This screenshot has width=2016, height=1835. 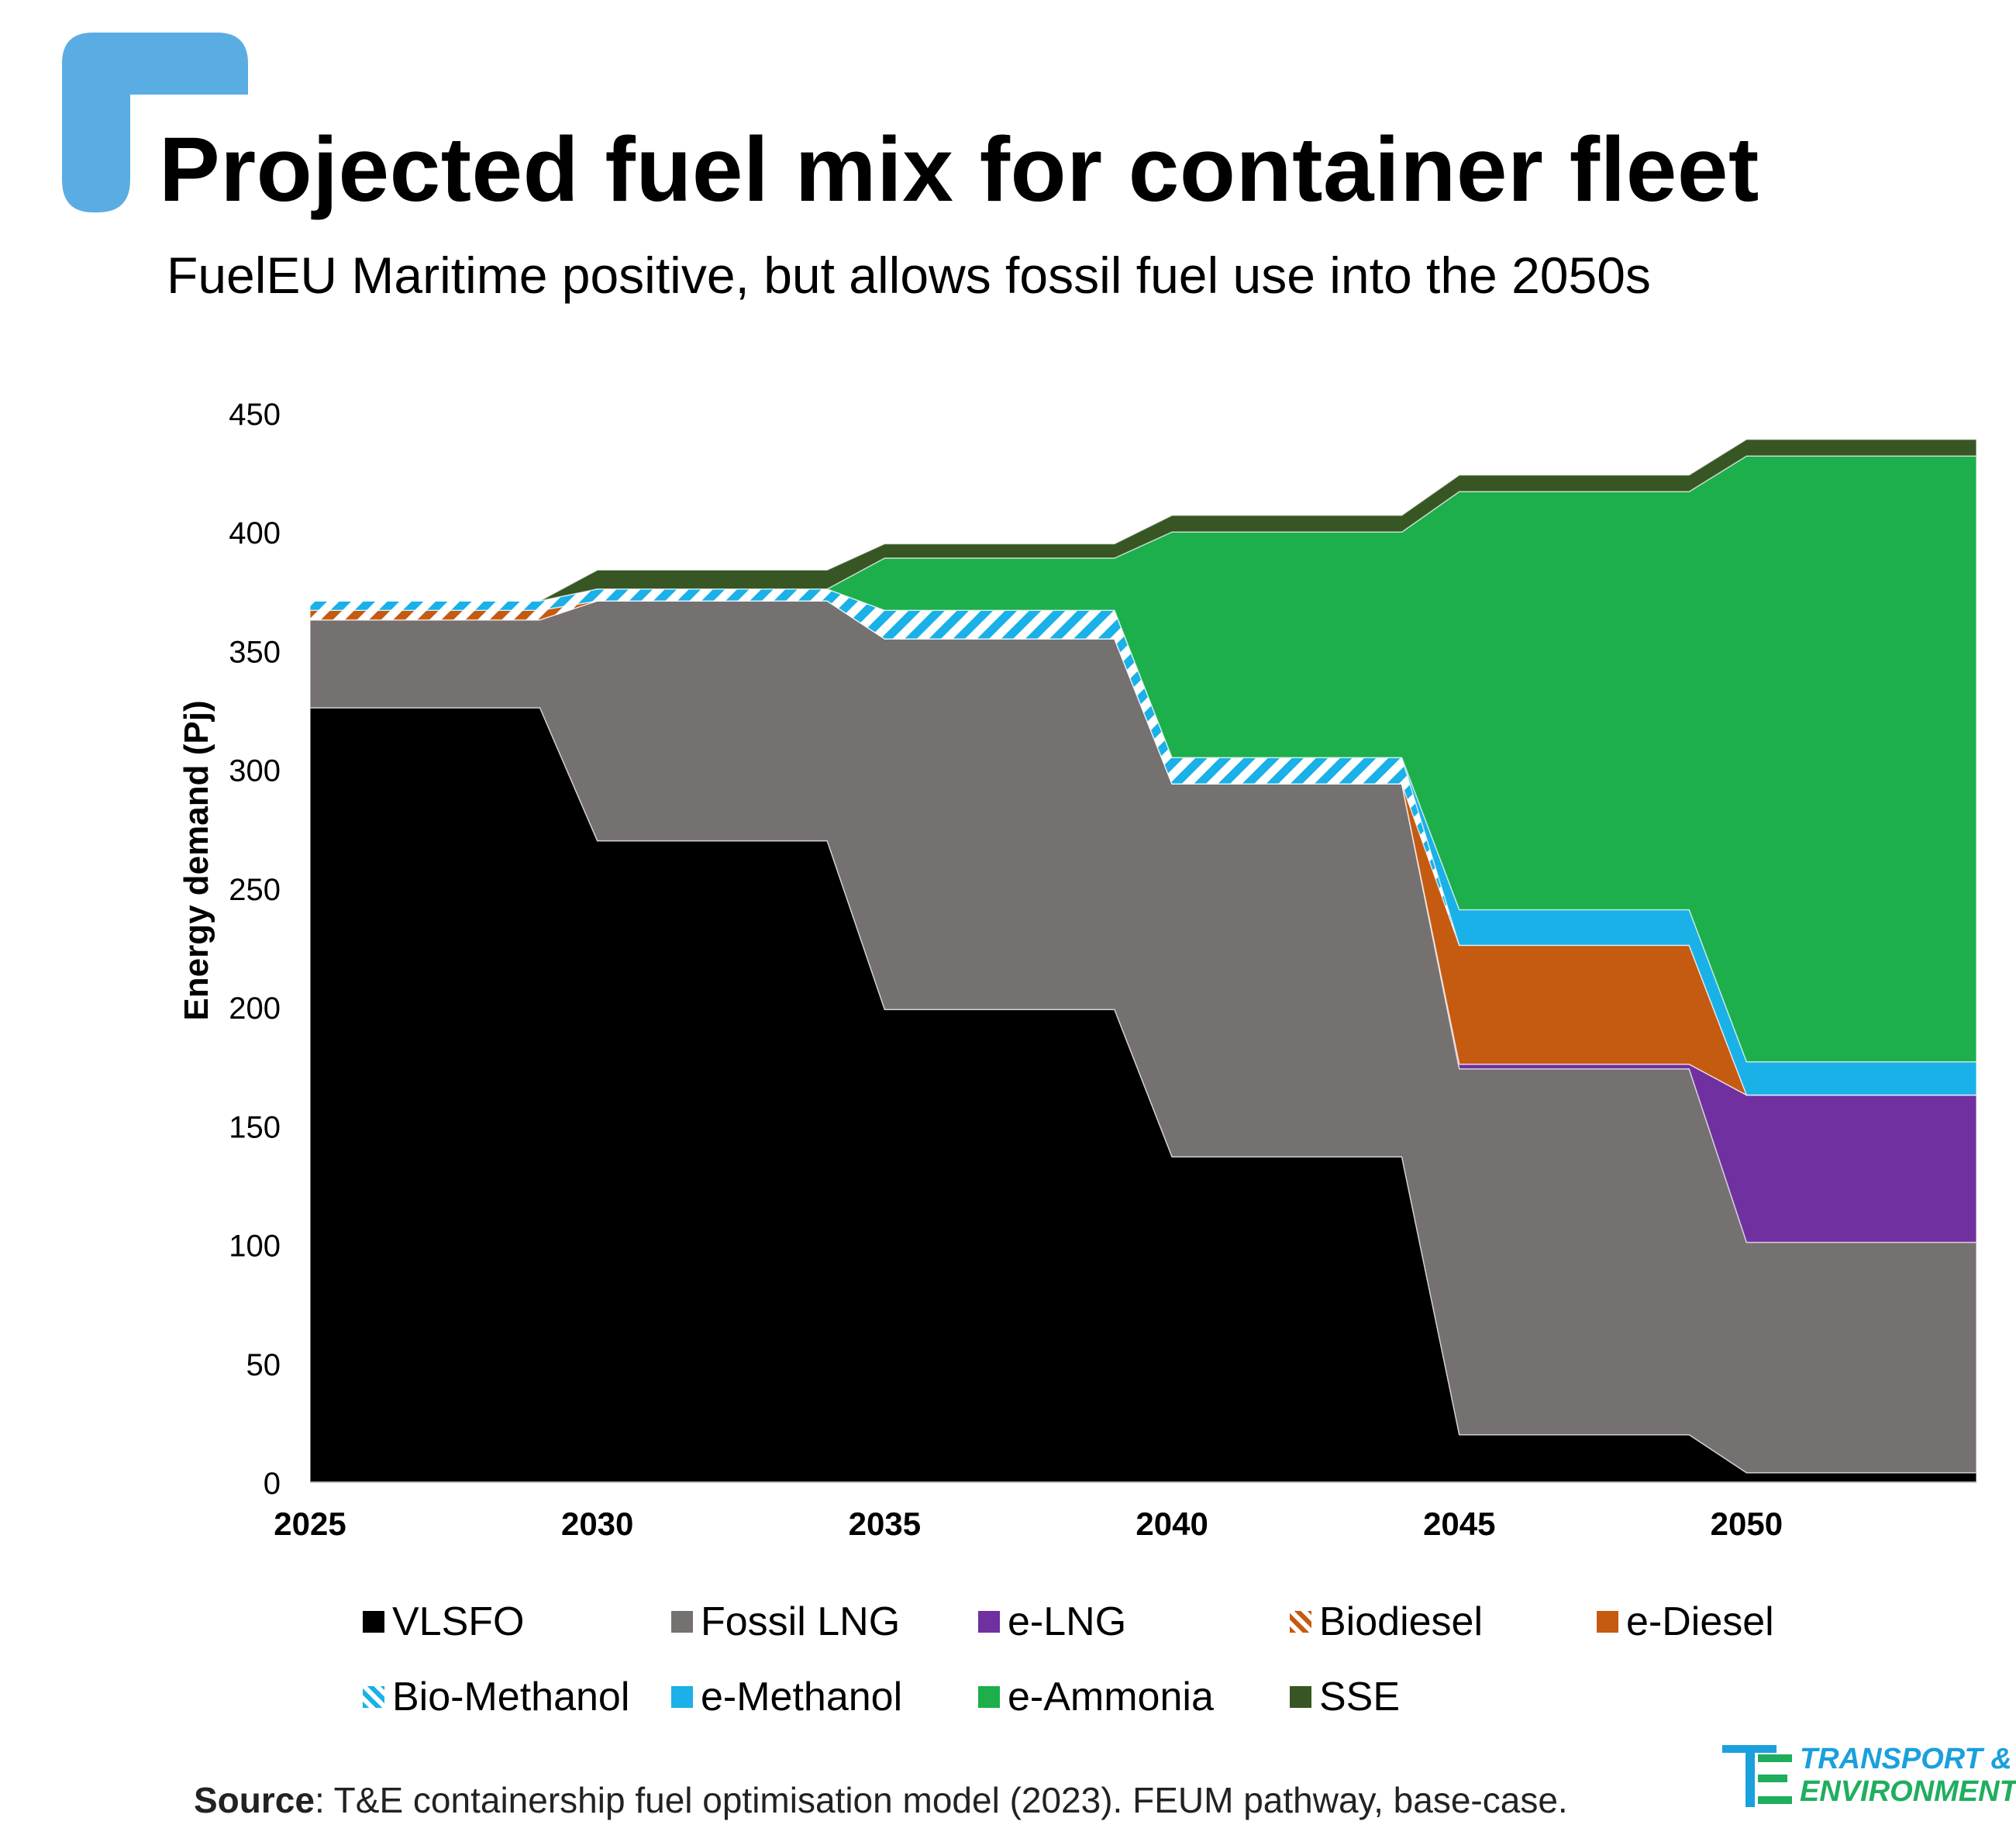 I want to click on legend-item-e-ammonia: e-Ammonia, so click(x=1096, y=1697).